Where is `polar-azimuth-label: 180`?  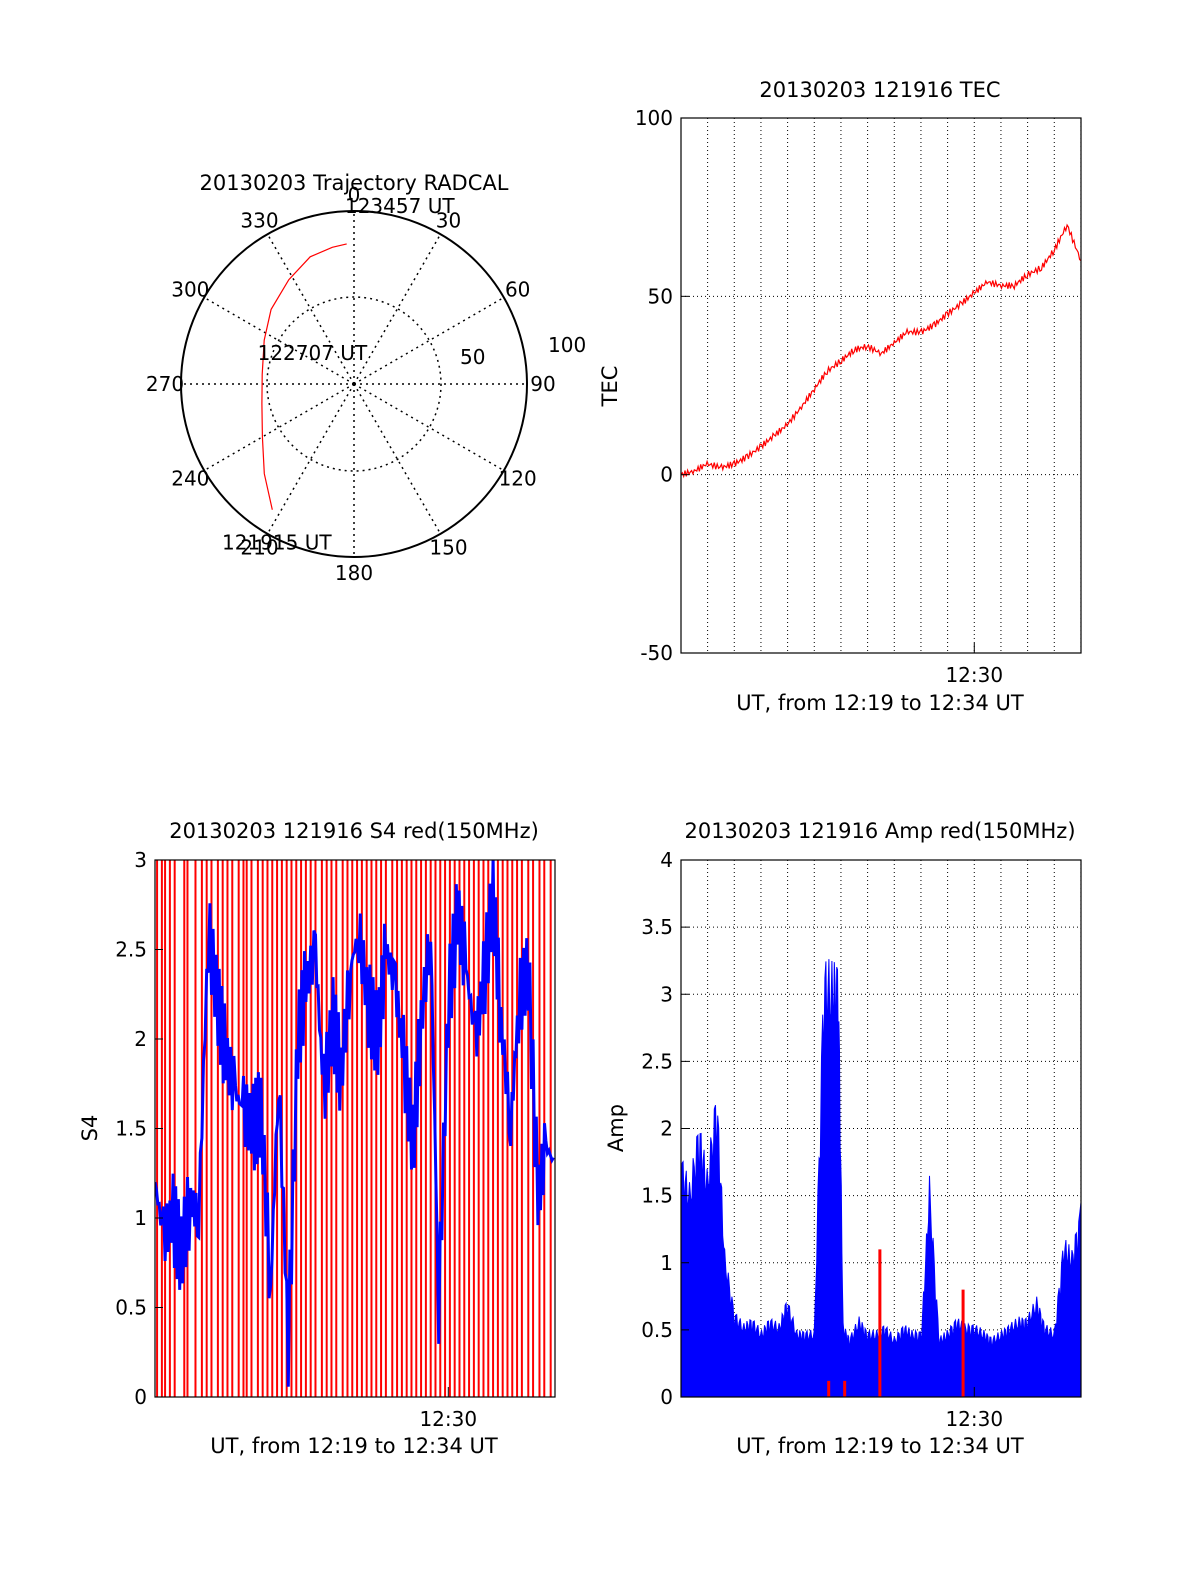 polar-azimuth-label: 180 is located at coordinates (354, 573).